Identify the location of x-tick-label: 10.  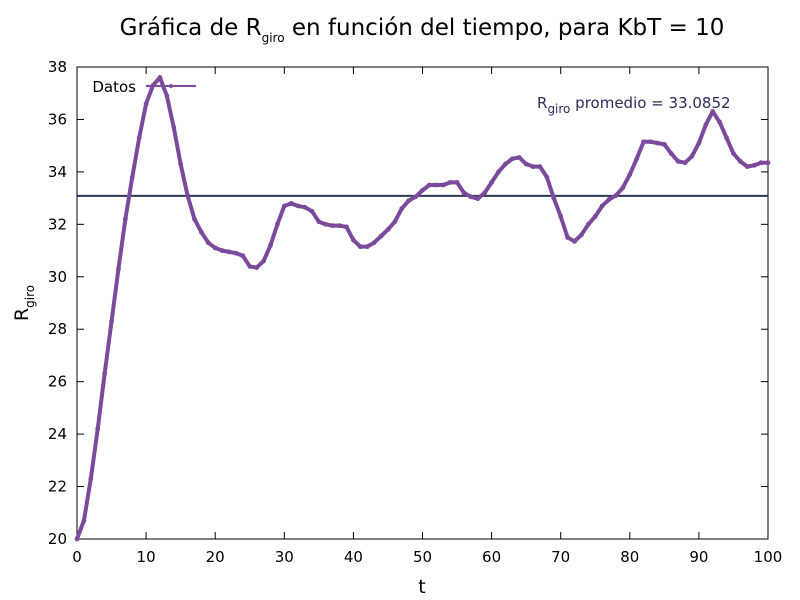
(146, 557).